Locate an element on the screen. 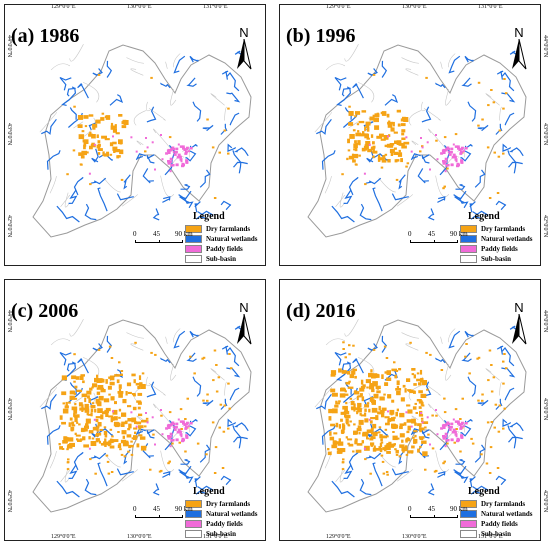 The image size is (550, 547). legend-title: Legend is located at coordinates (209, 216).